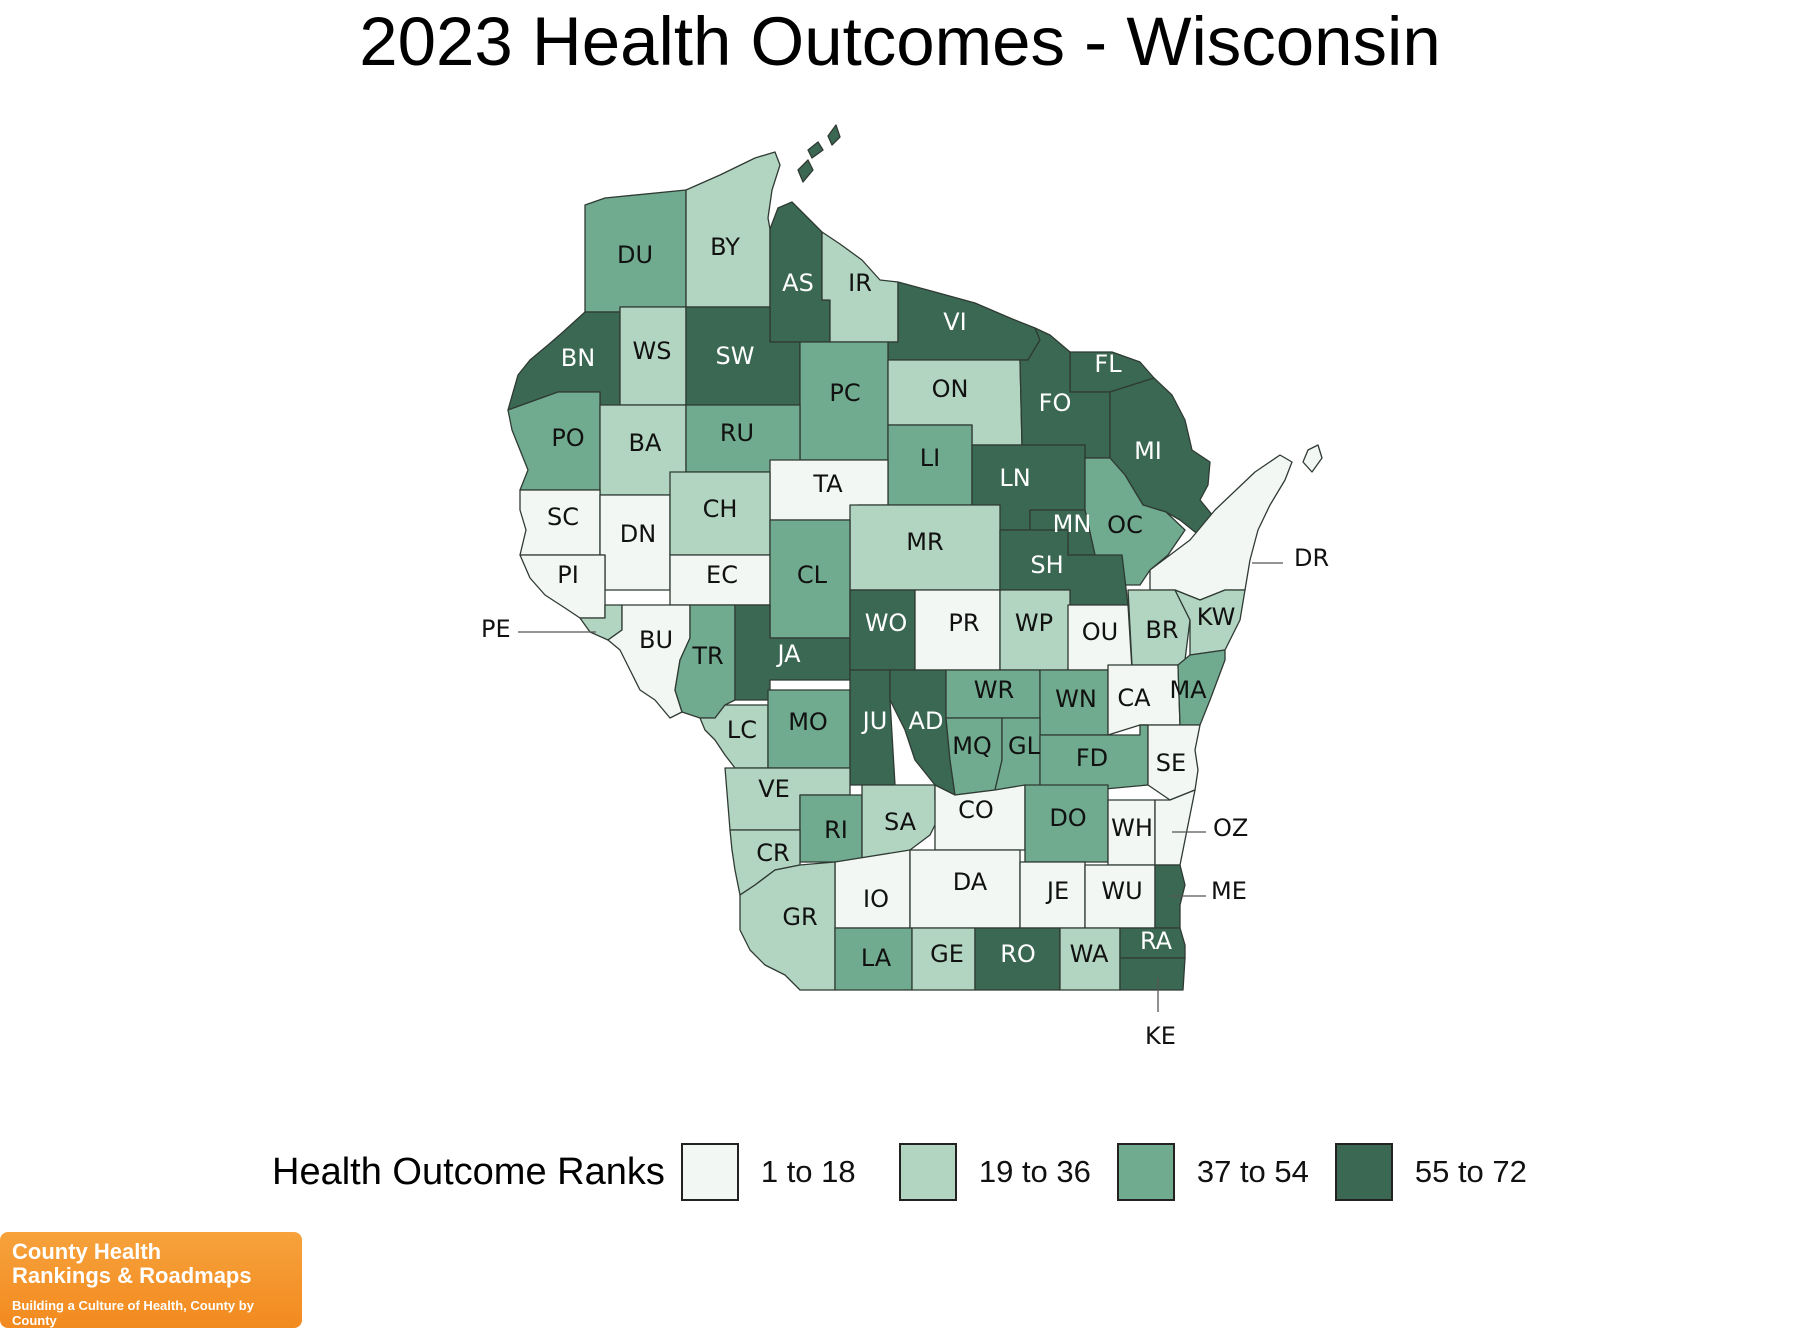  I want to click on county-label-SH: SH, so click(1046, 565).